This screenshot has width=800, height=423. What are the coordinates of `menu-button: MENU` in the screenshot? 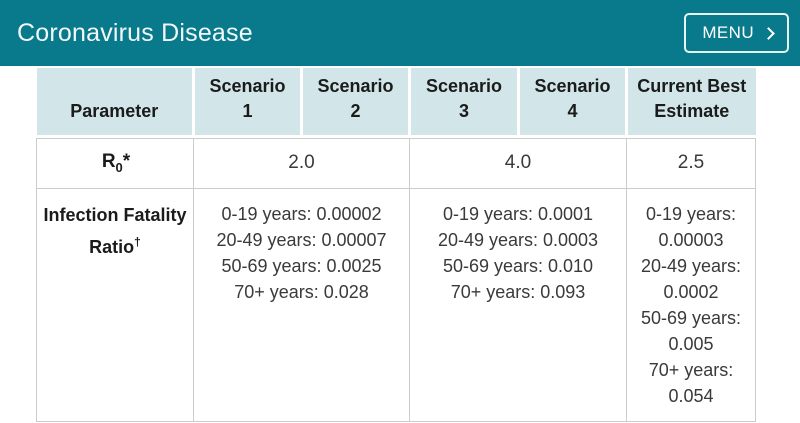 It's located at (736, 33).